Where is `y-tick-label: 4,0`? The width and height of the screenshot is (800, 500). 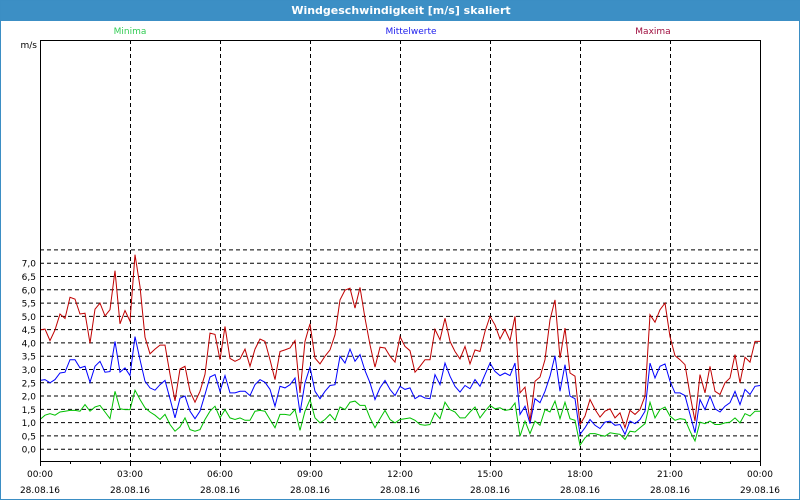 y-tick-label: 4,0 is located at coordinates (29, 344).